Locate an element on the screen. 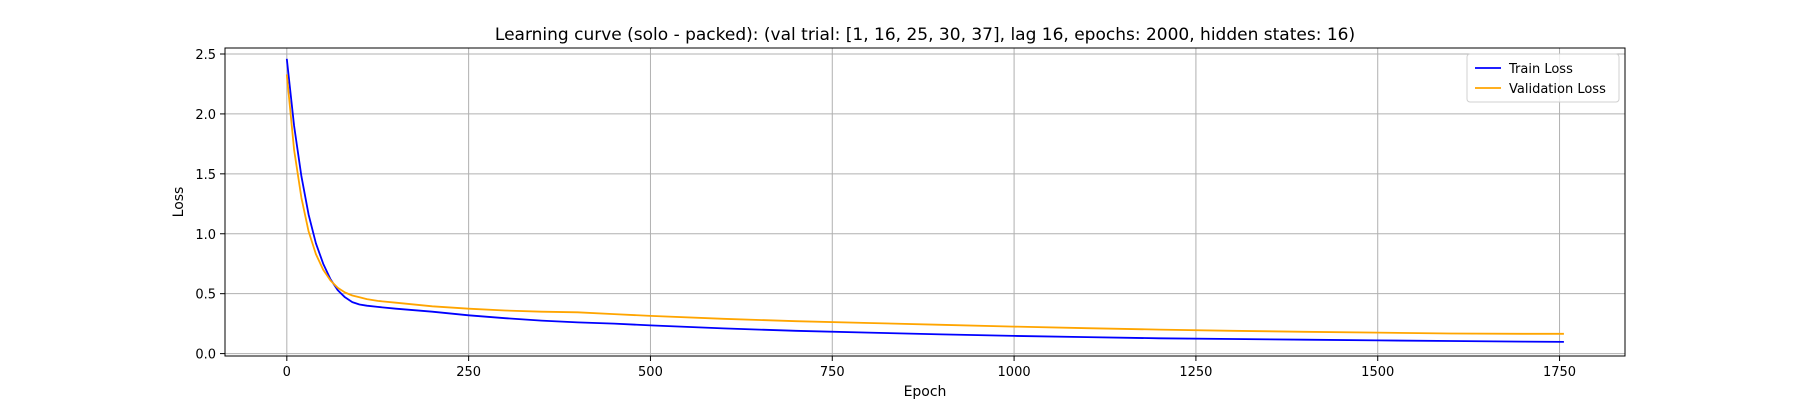 This screenshot has width=1800, height=400. y-tick-label: 0.0 is located at coordinates (205, 355).